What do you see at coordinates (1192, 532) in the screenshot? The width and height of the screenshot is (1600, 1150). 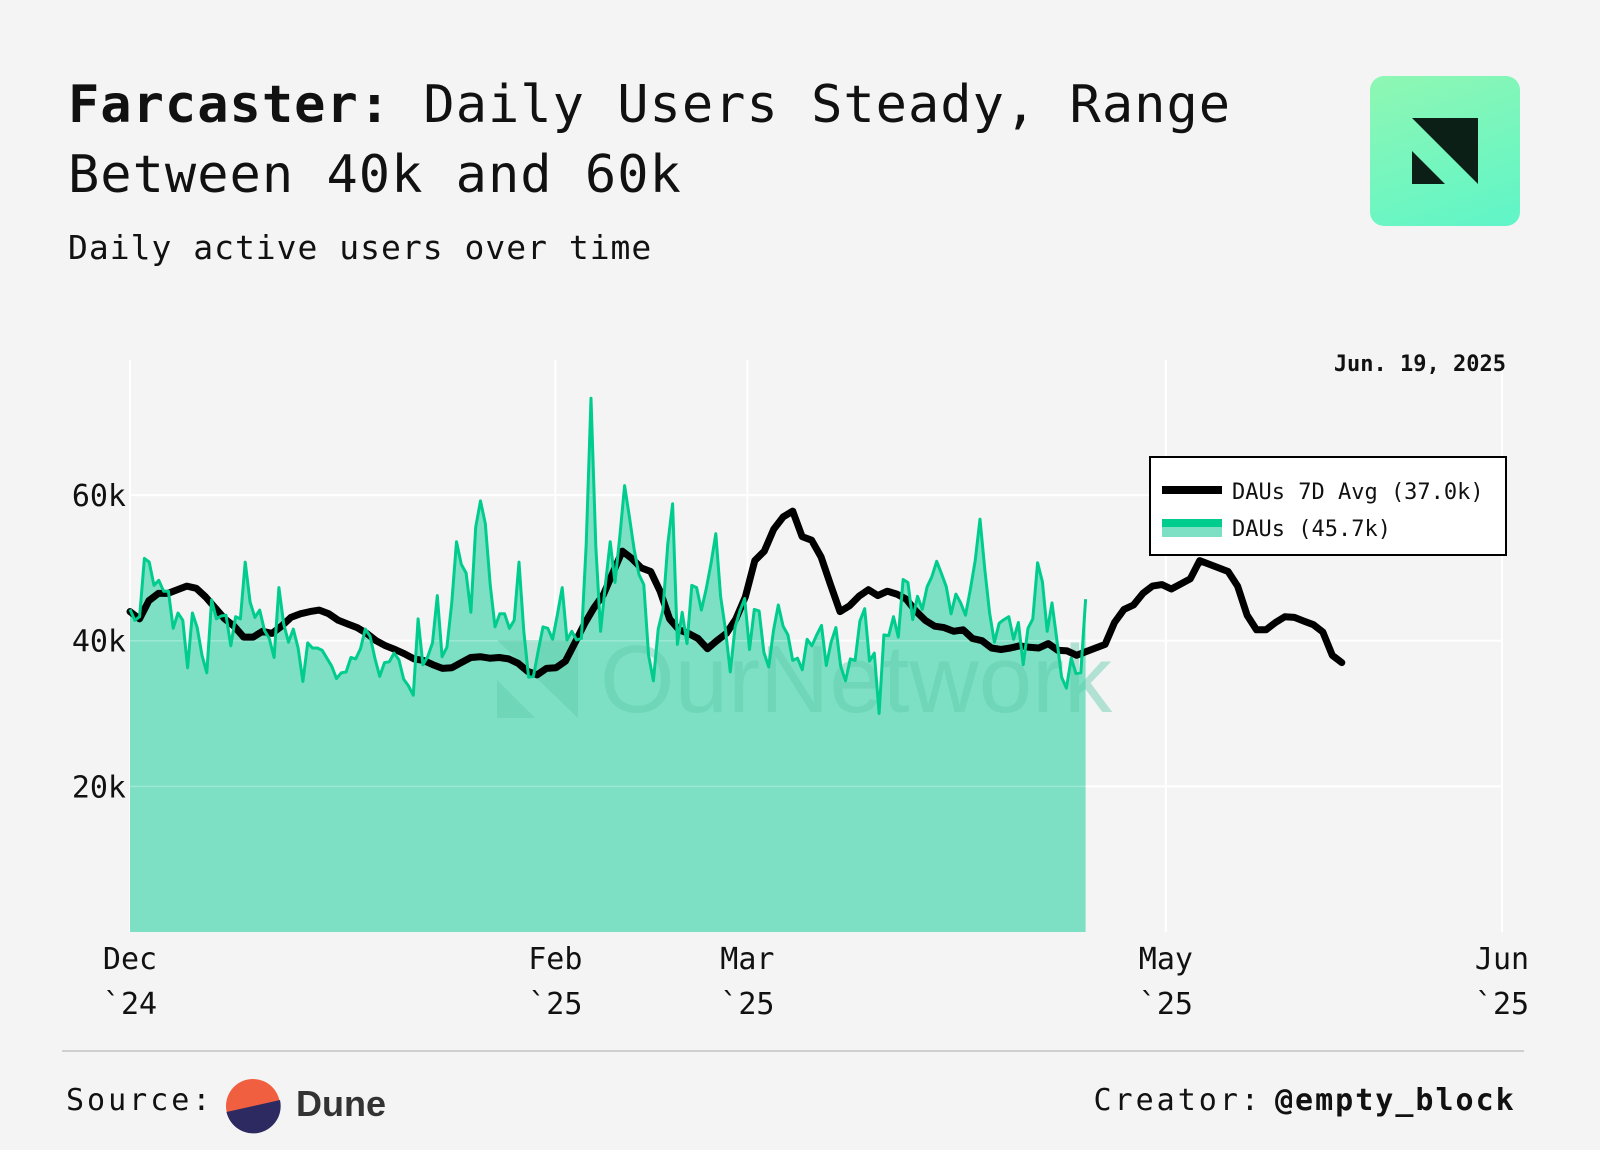 I see `legend-swatch-dau-fill` at bounding box center [1192, 532].